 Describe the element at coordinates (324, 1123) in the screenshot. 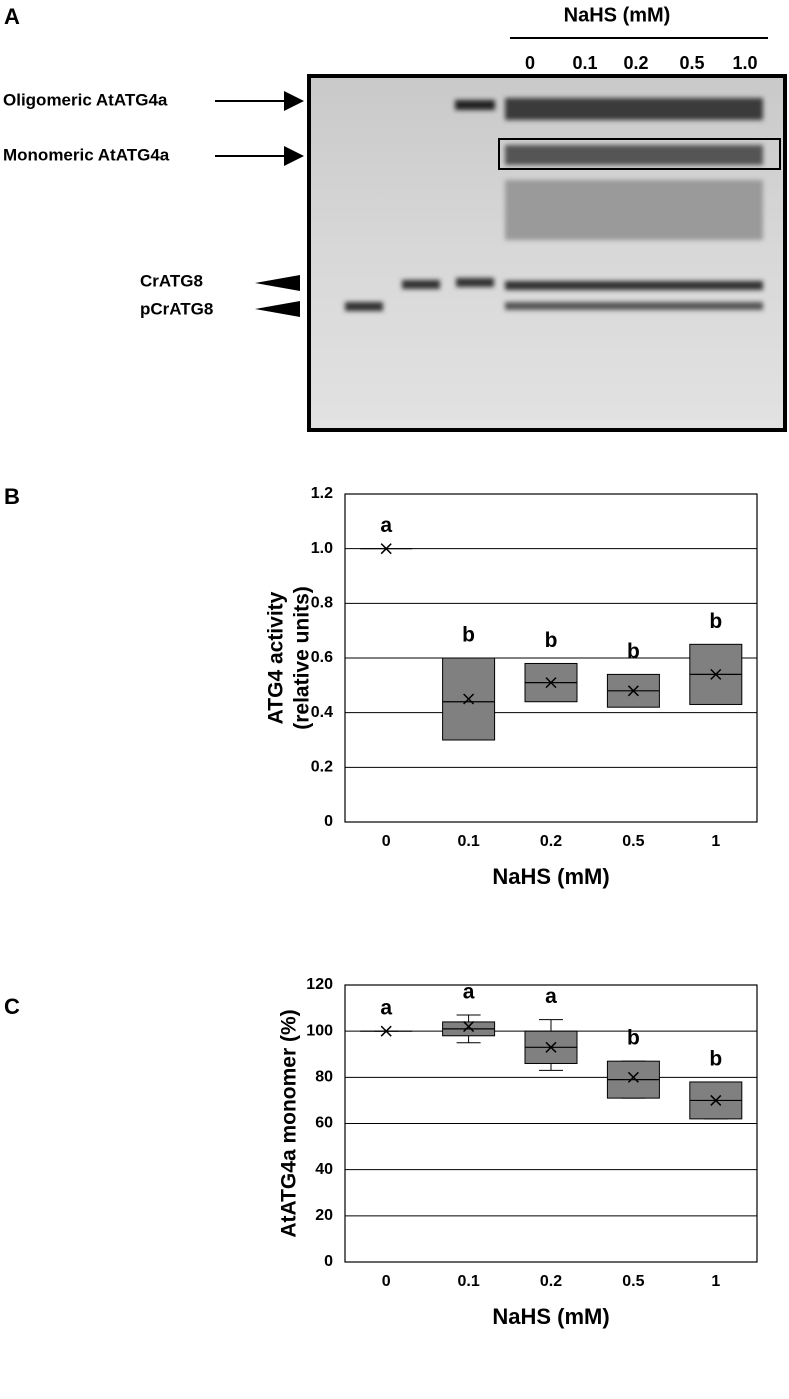

I see `y-tick-label: 60` at that location.